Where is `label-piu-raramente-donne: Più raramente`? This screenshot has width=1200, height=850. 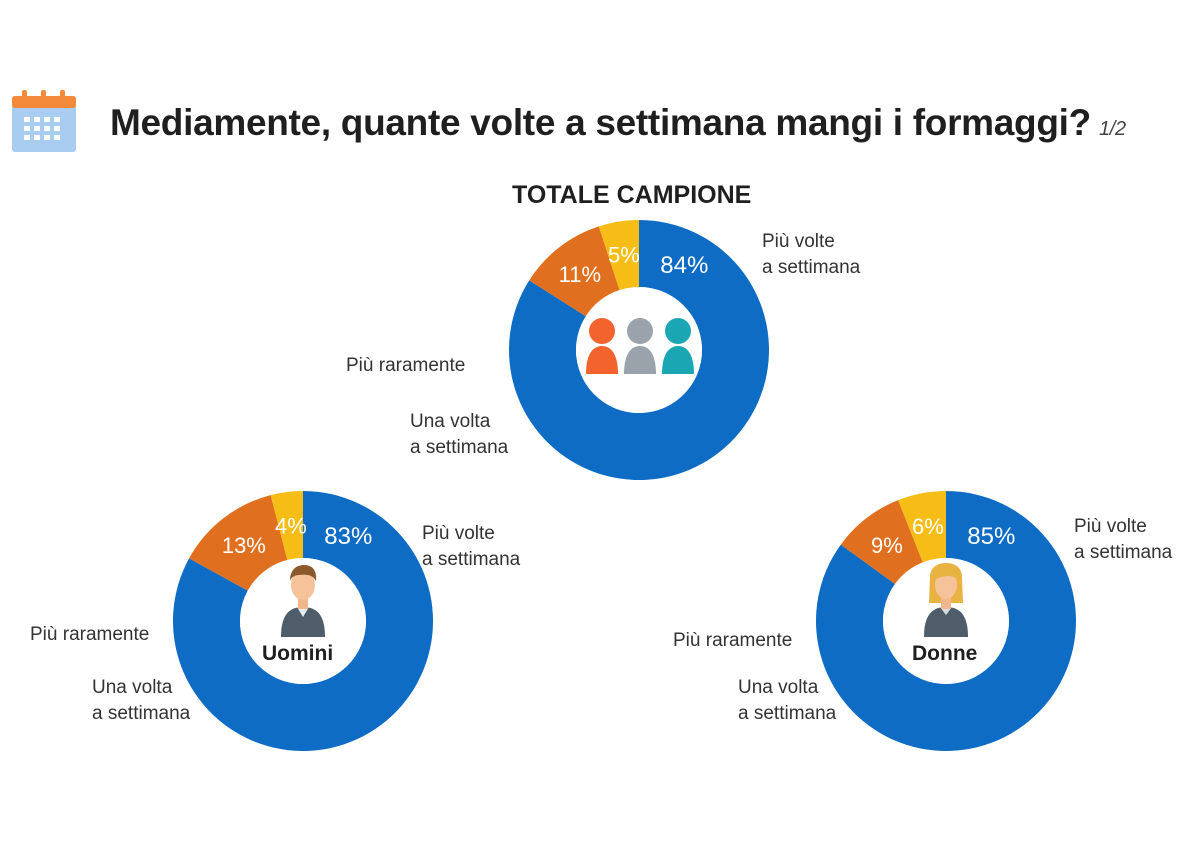
label-piu-raramente-donne: Più raramente is located at coordinates (733, 640).